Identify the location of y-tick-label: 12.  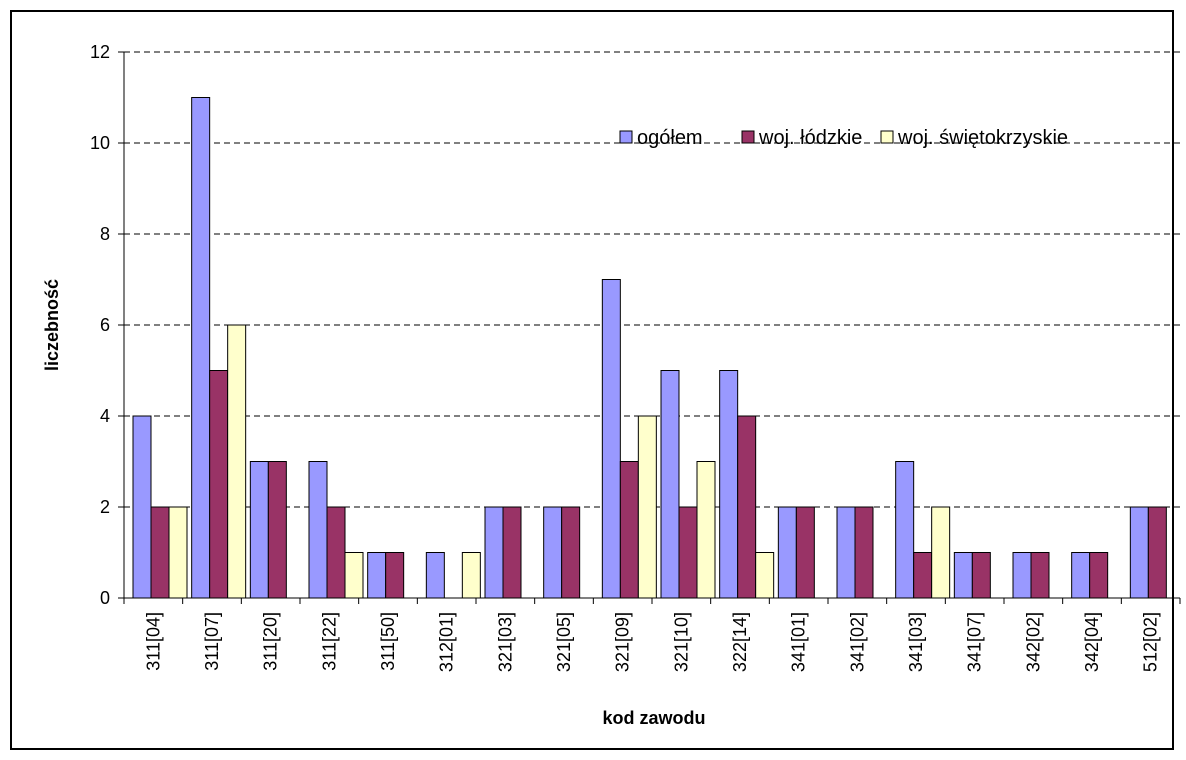
(100, 52).